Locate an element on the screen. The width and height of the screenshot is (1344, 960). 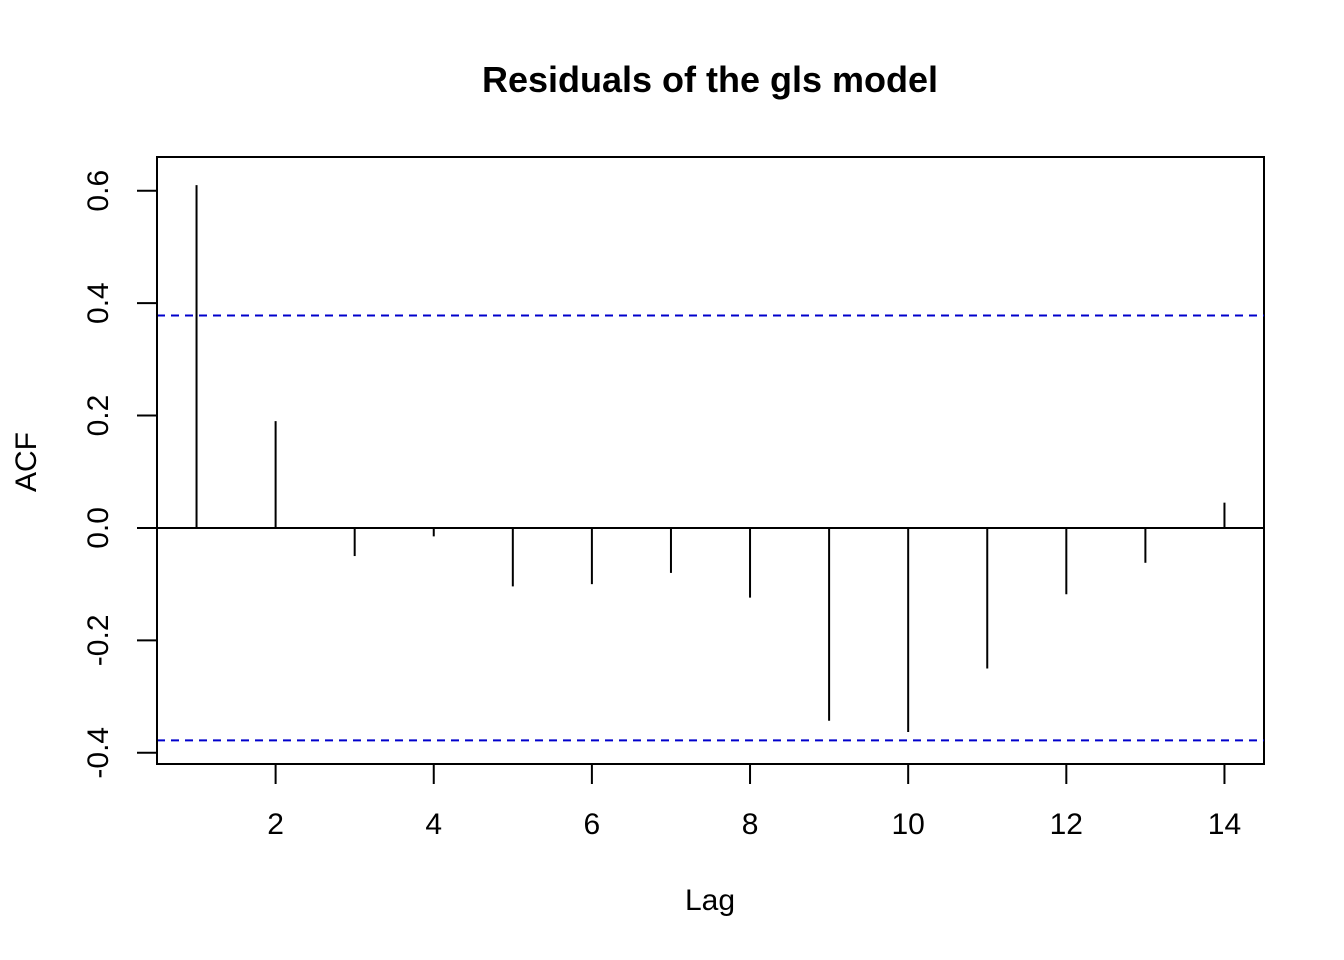
x-tick-label: 6 is located at coordinates (592, 824).